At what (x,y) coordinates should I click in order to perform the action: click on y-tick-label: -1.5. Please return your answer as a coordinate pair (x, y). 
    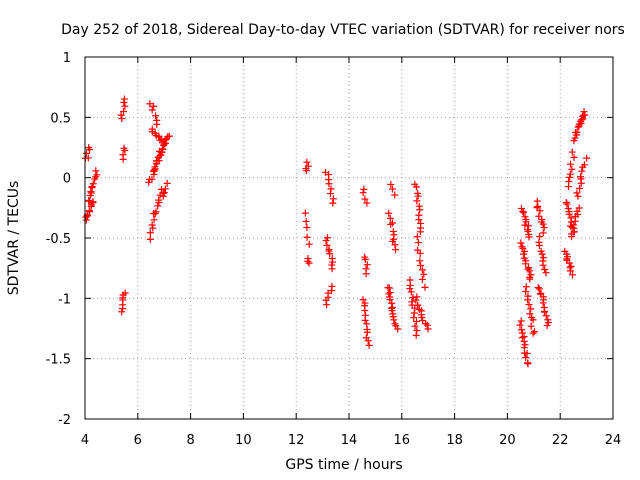
    Looking at the image, I should click on (58, 360).